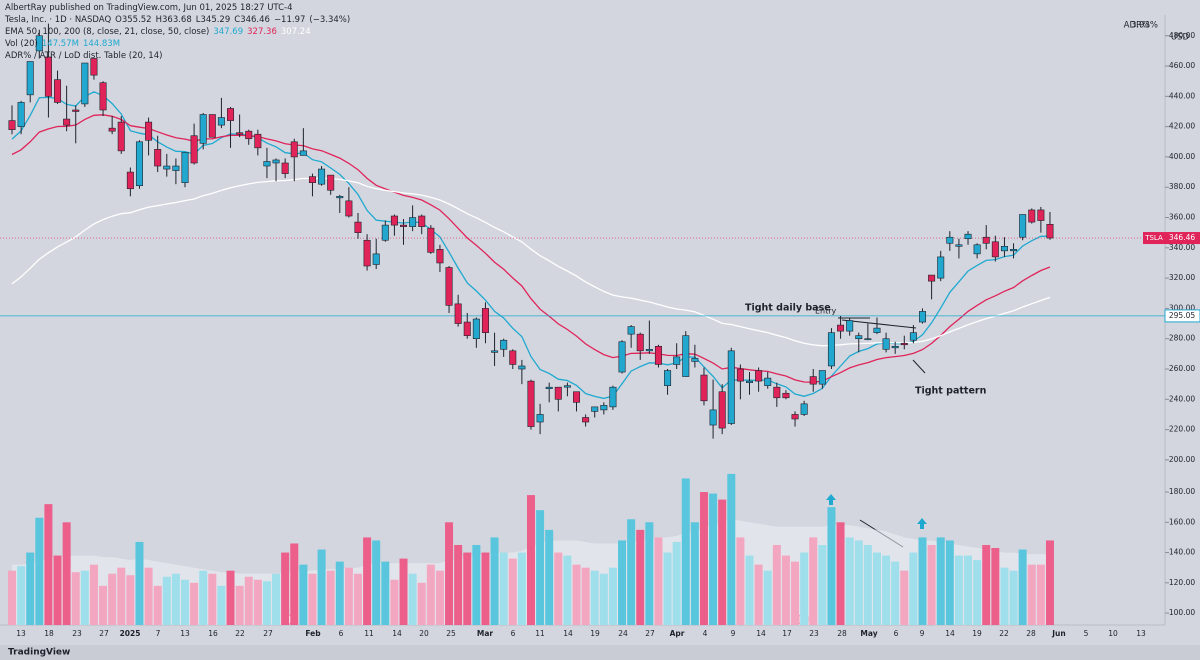  I want to click on ohlc-label: O, so click(118, 20).